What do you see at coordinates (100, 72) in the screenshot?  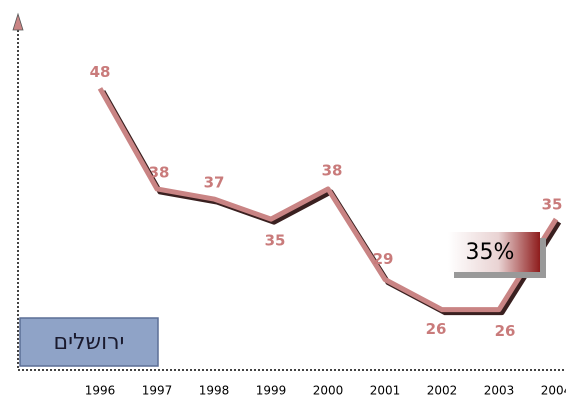 I see `value-label: 48` at bounding box center [100, 72].